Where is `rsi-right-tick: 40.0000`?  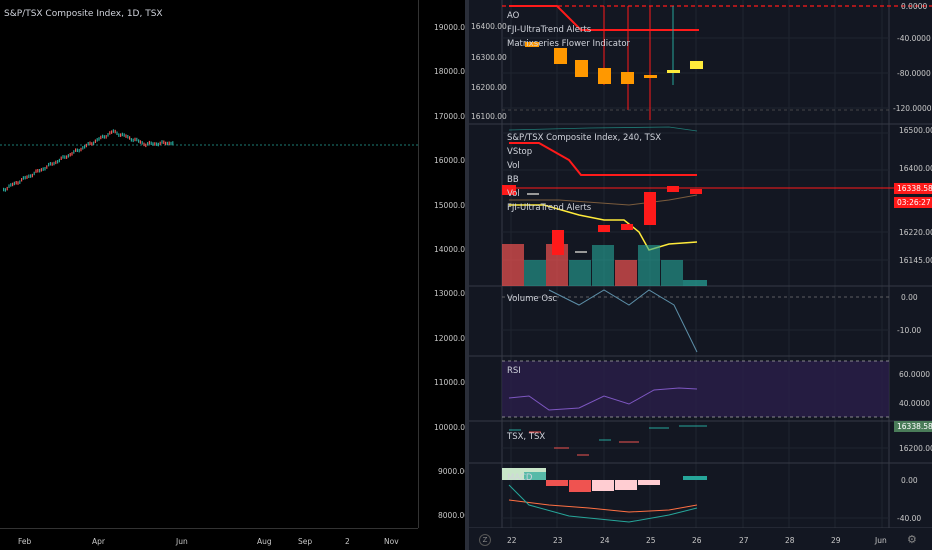 rsi-right-tick: 40.0000 is located at coordinates (915, 403).